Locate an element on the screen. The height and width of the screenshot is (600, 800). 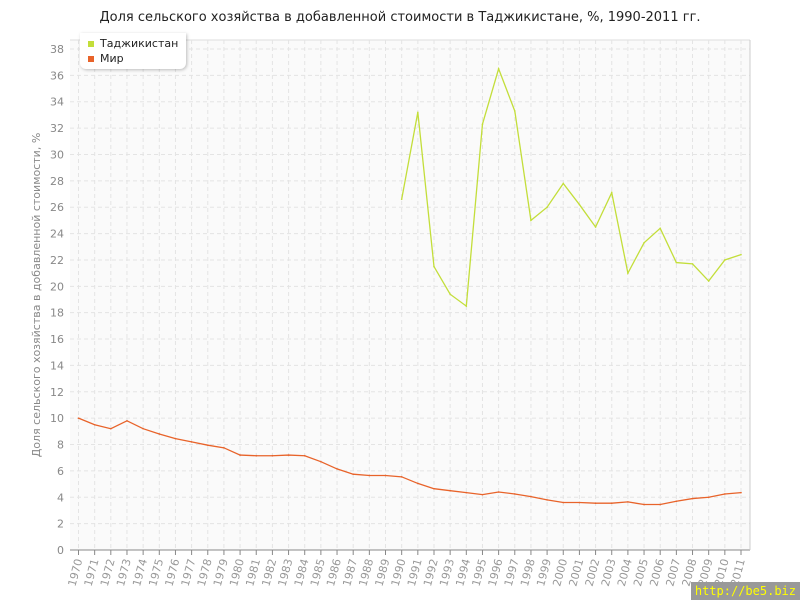
legend: Таджикистан Мир is located at coordinates (133, 51).